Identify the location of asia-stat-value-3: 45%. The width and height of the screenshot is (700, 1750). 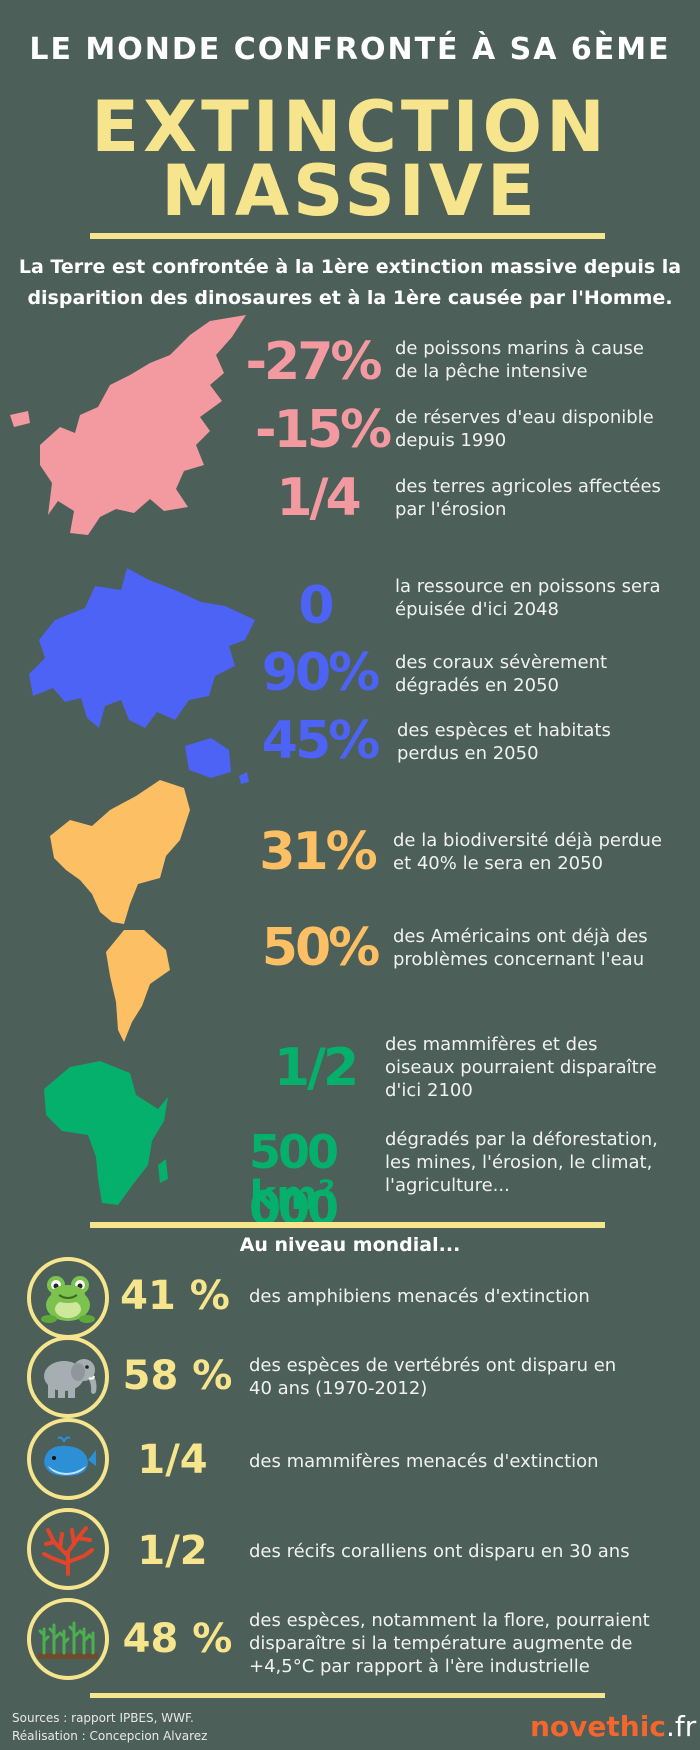
(320, 741).